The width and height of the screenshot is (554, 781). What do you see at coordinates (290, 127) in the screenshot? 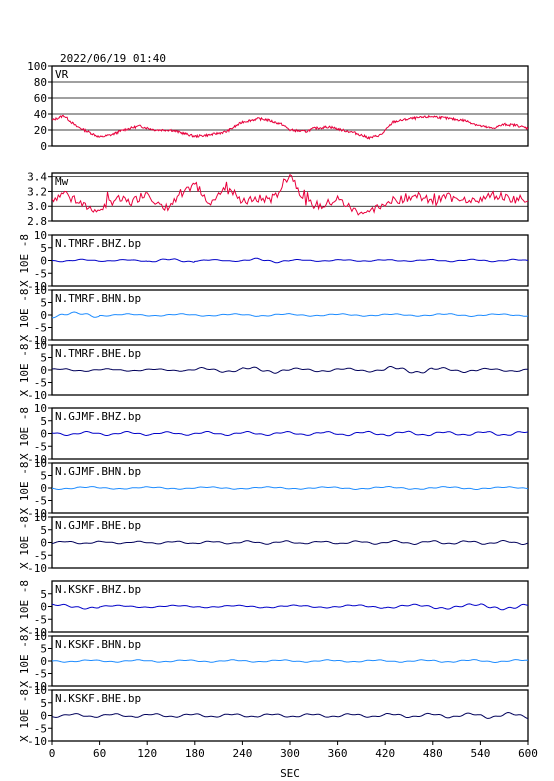
I see `series-vr` at bounding box center [290, 127].